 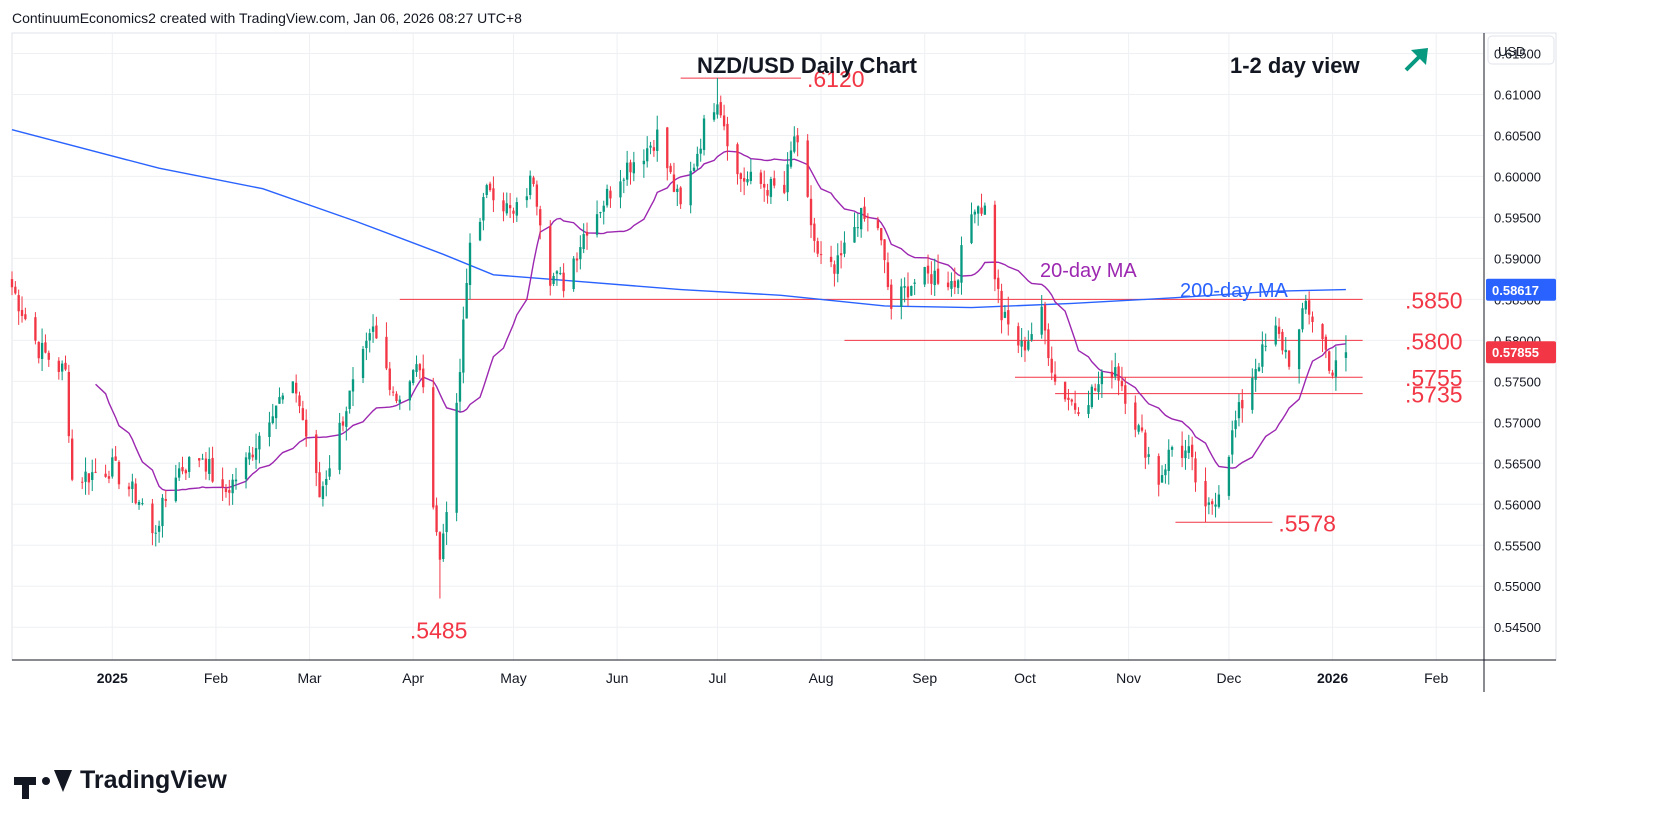 What do you see at coordinates (120, 782) in the screenshot?
I see `tradingview-brand: TradingView` at bounding box center [120, 782].